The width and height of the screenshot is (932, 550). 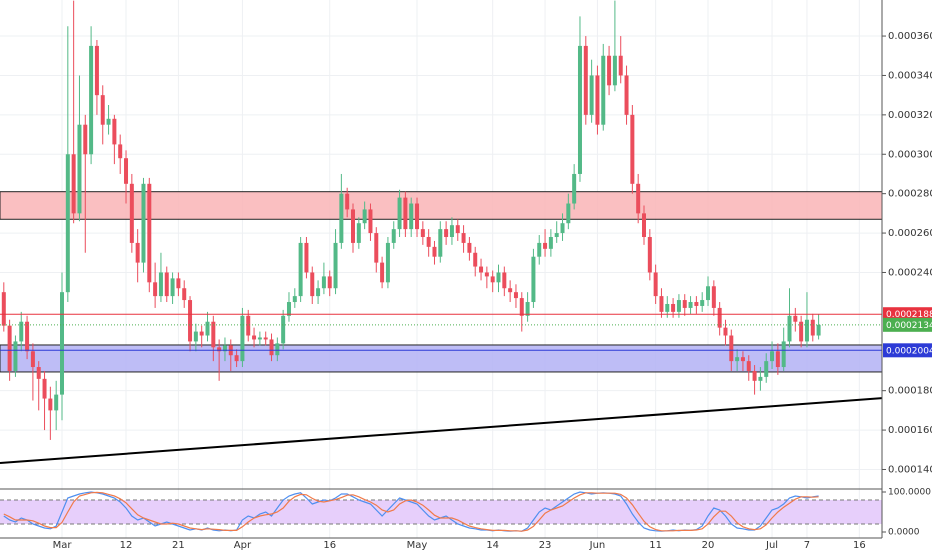 I want to click on y-tick-label: 0.00014000, so click(x=910, y=469).